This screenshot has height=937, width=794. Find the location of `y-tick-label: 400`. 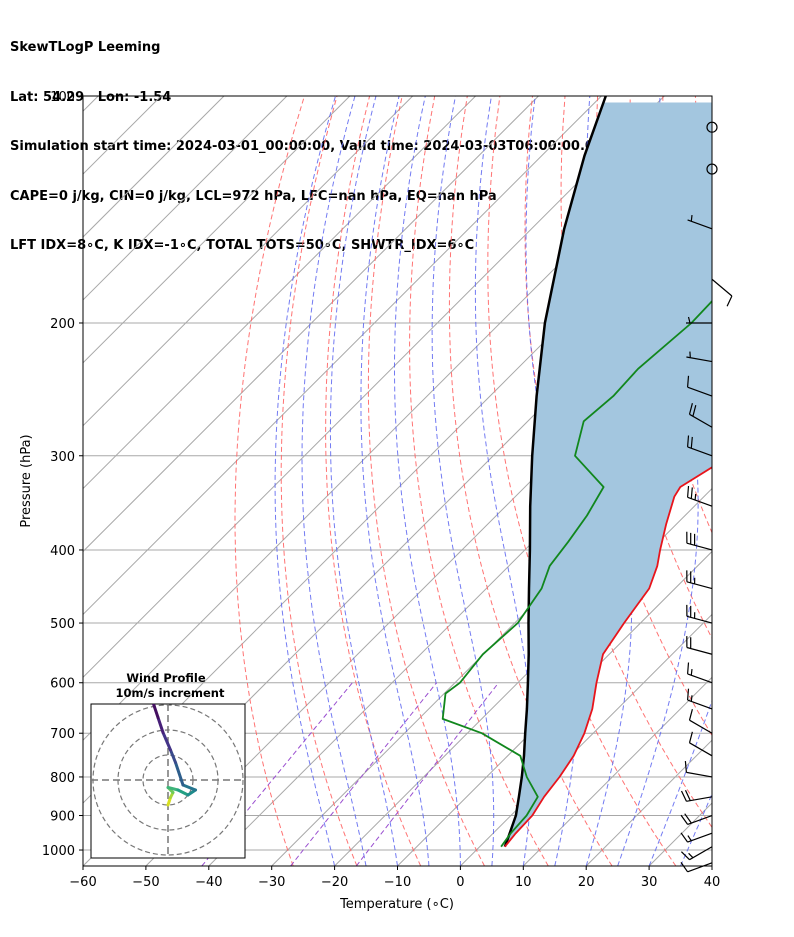

y-tick-label: 400 is located at coordinates (62, 551).